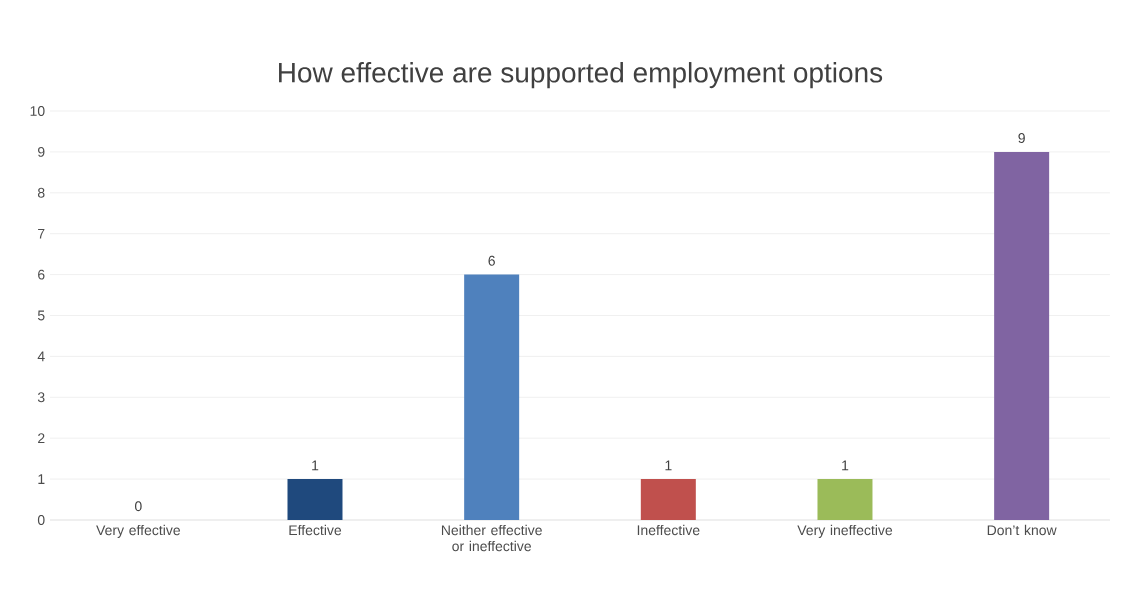  I want to click on data-label: 9, so click(1021, 138).